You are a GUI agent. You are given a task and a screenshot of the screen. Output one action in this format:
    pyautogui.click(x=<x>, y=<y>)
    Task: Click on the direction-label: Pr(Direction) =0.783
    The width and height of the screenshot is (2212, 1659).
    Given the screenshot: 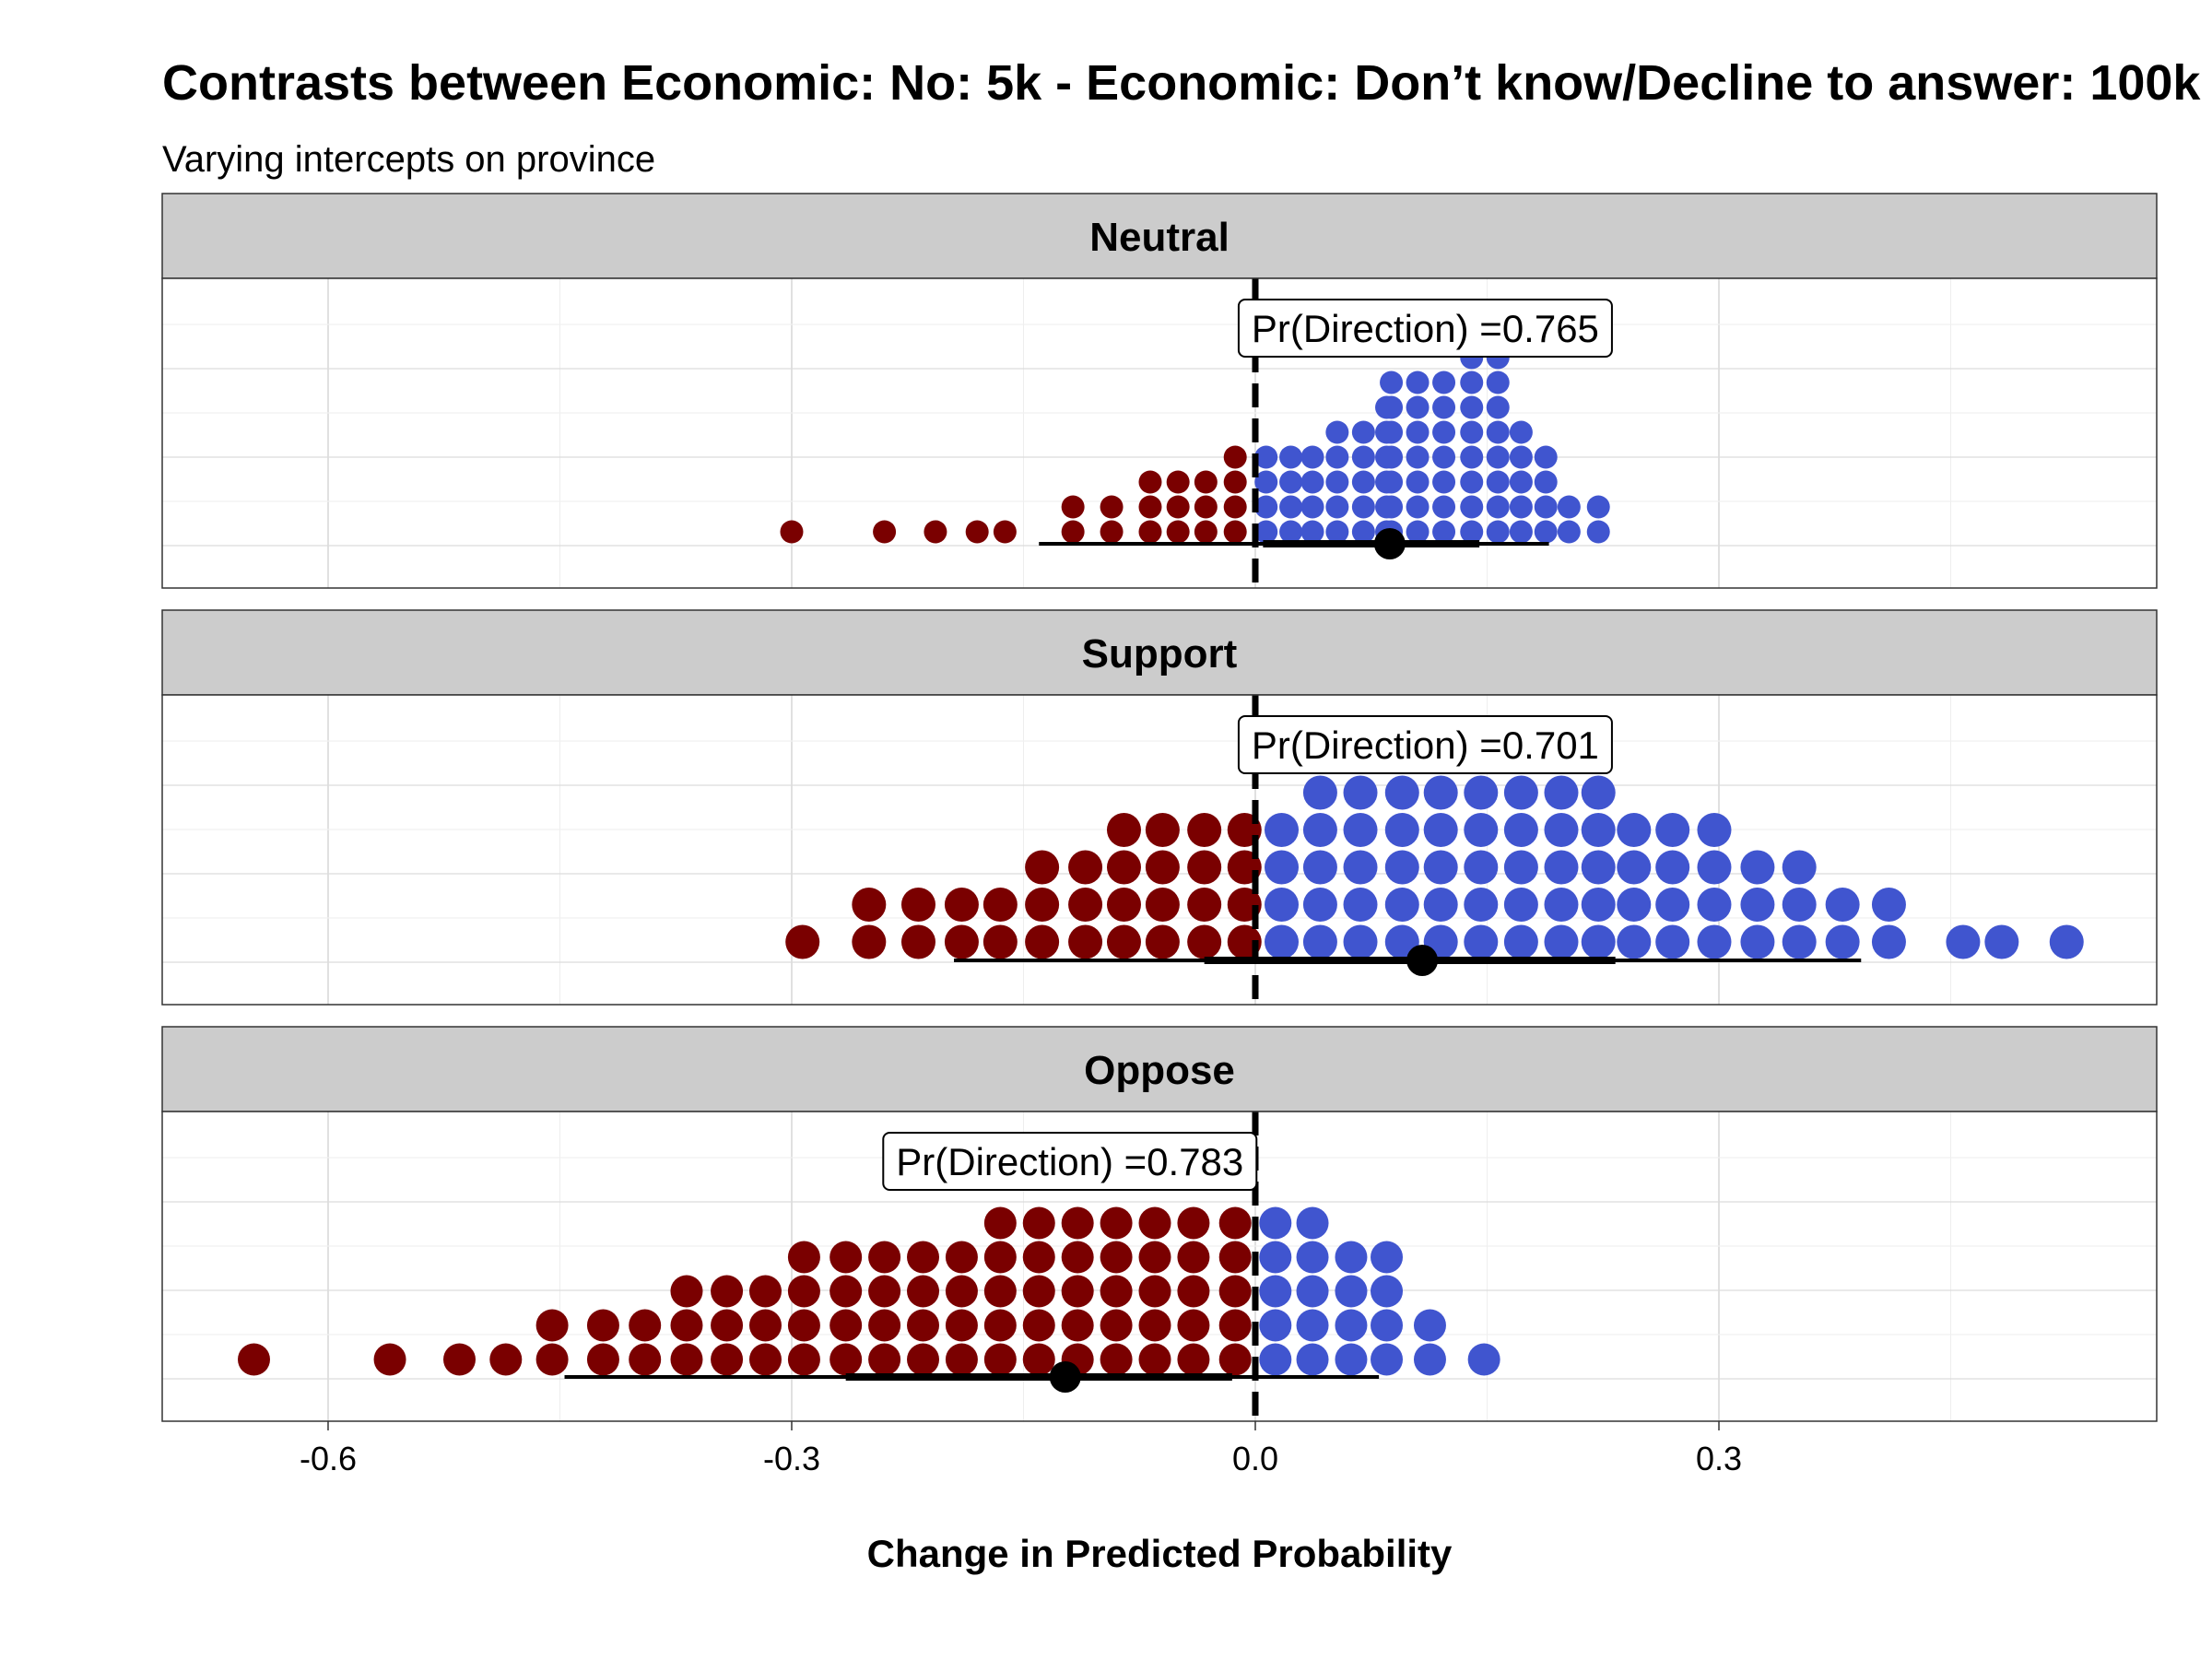 What is the action you would take?
    pyautogui.click(x=1069, y=1161)
    